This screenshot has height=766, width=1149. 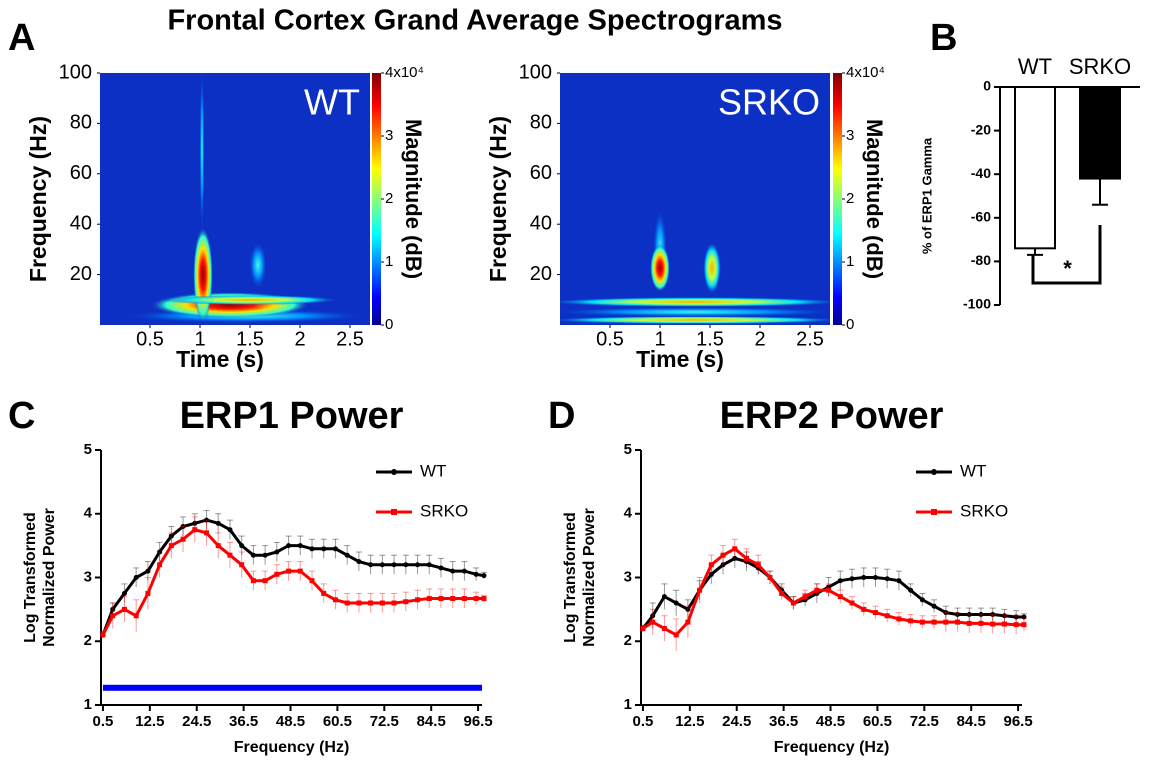 What do you see at coordinates (75, 72) in the screenshot?
I see `y-tick-label: 100` at bounding box center [75, 72].